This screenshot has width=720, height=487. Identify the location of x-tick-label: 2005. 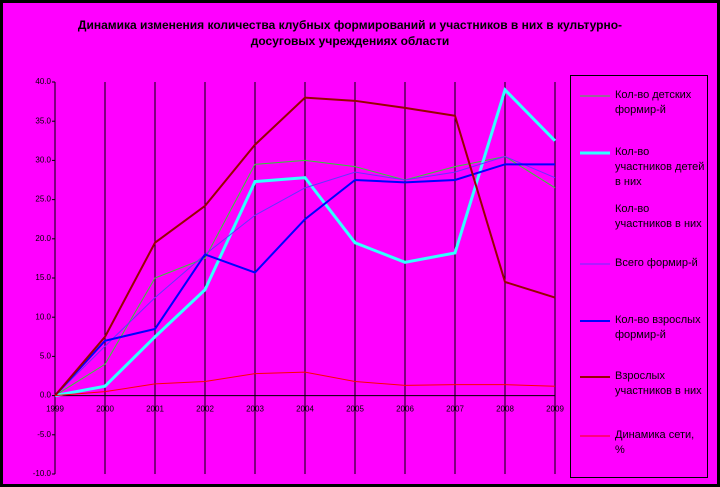
(355, 409).